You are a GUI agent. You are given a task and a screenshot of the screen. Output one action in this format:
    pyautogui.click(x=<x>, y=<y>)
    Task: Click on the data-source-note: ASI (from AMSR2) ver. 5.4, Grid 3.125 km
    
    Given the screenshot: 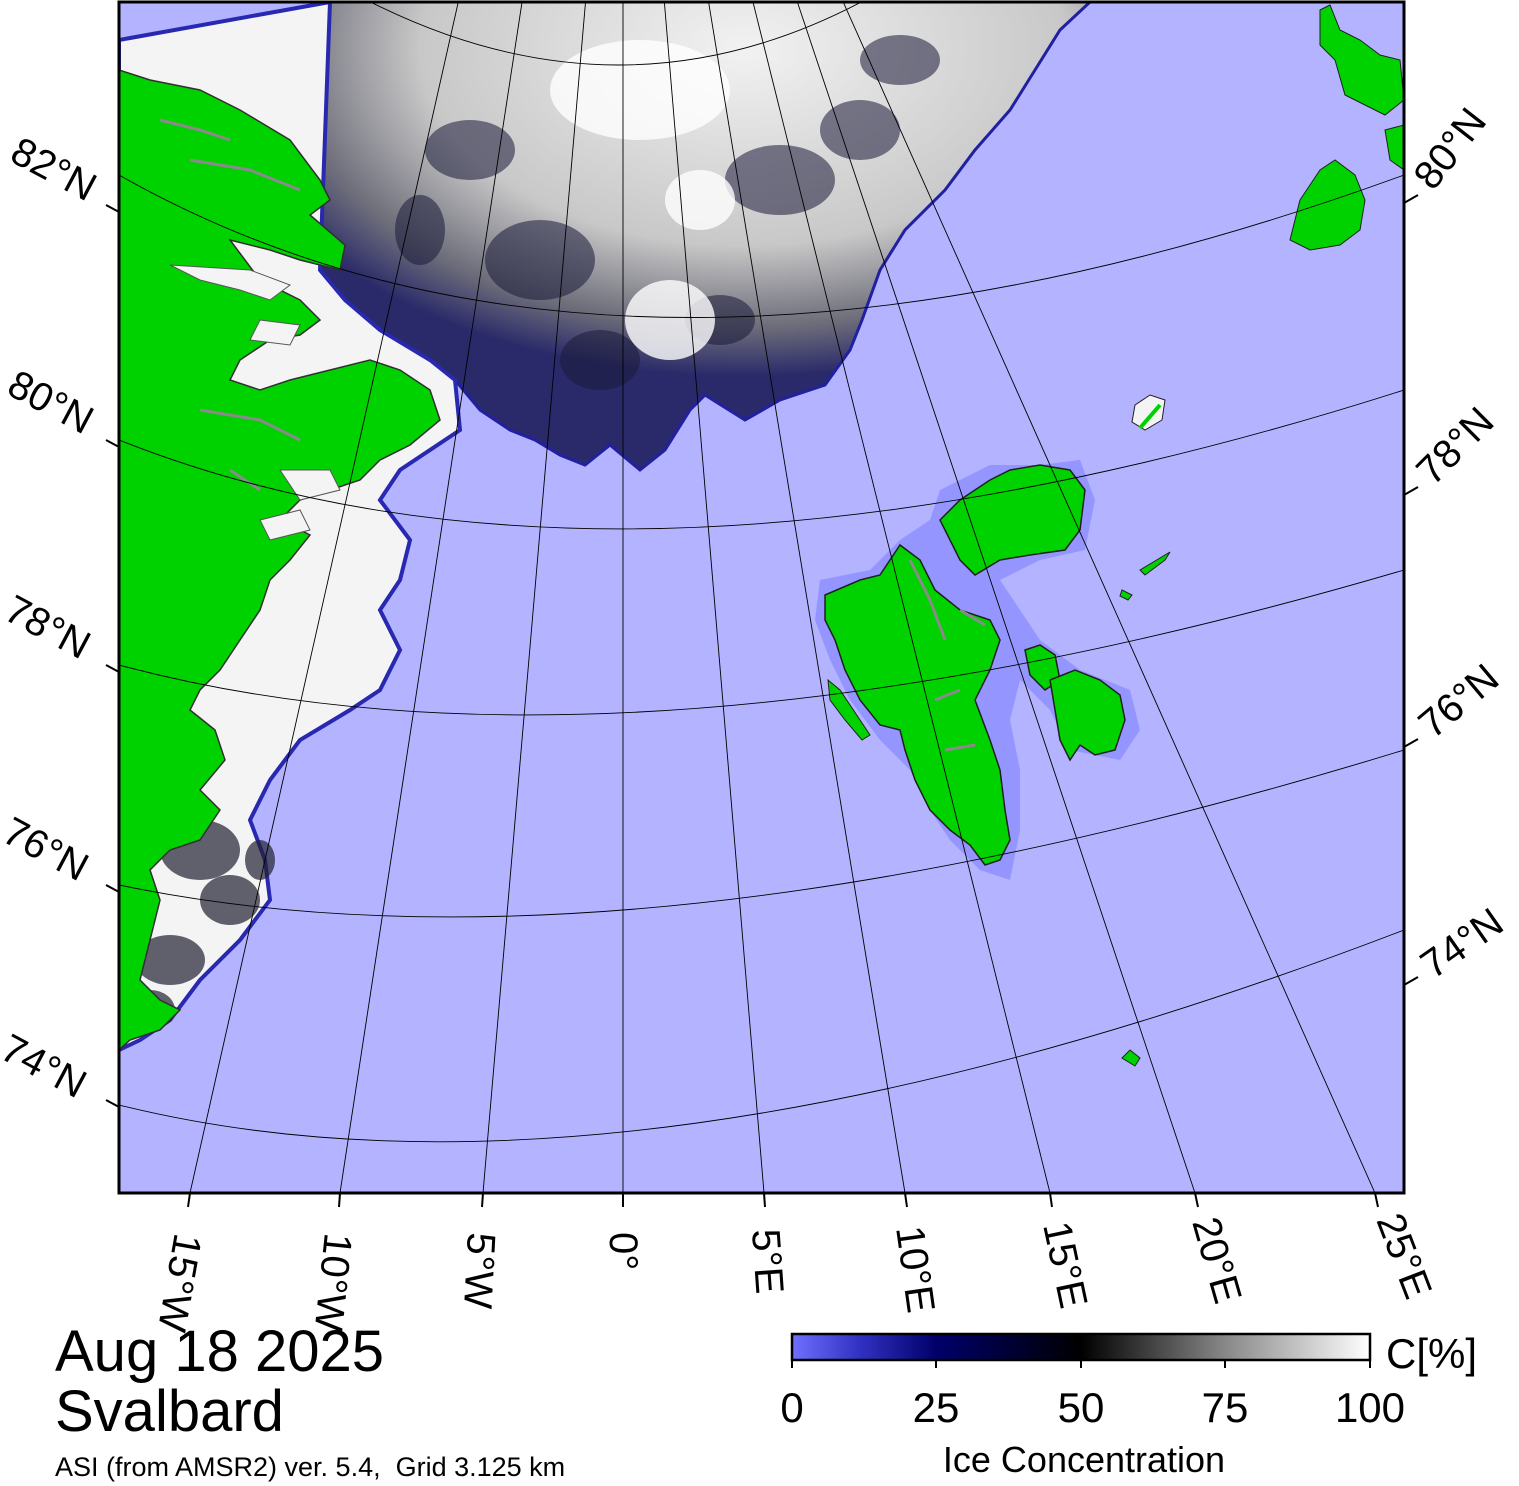 What is the action you would take?
    pyautogui.click(x=310, y=1467)
    